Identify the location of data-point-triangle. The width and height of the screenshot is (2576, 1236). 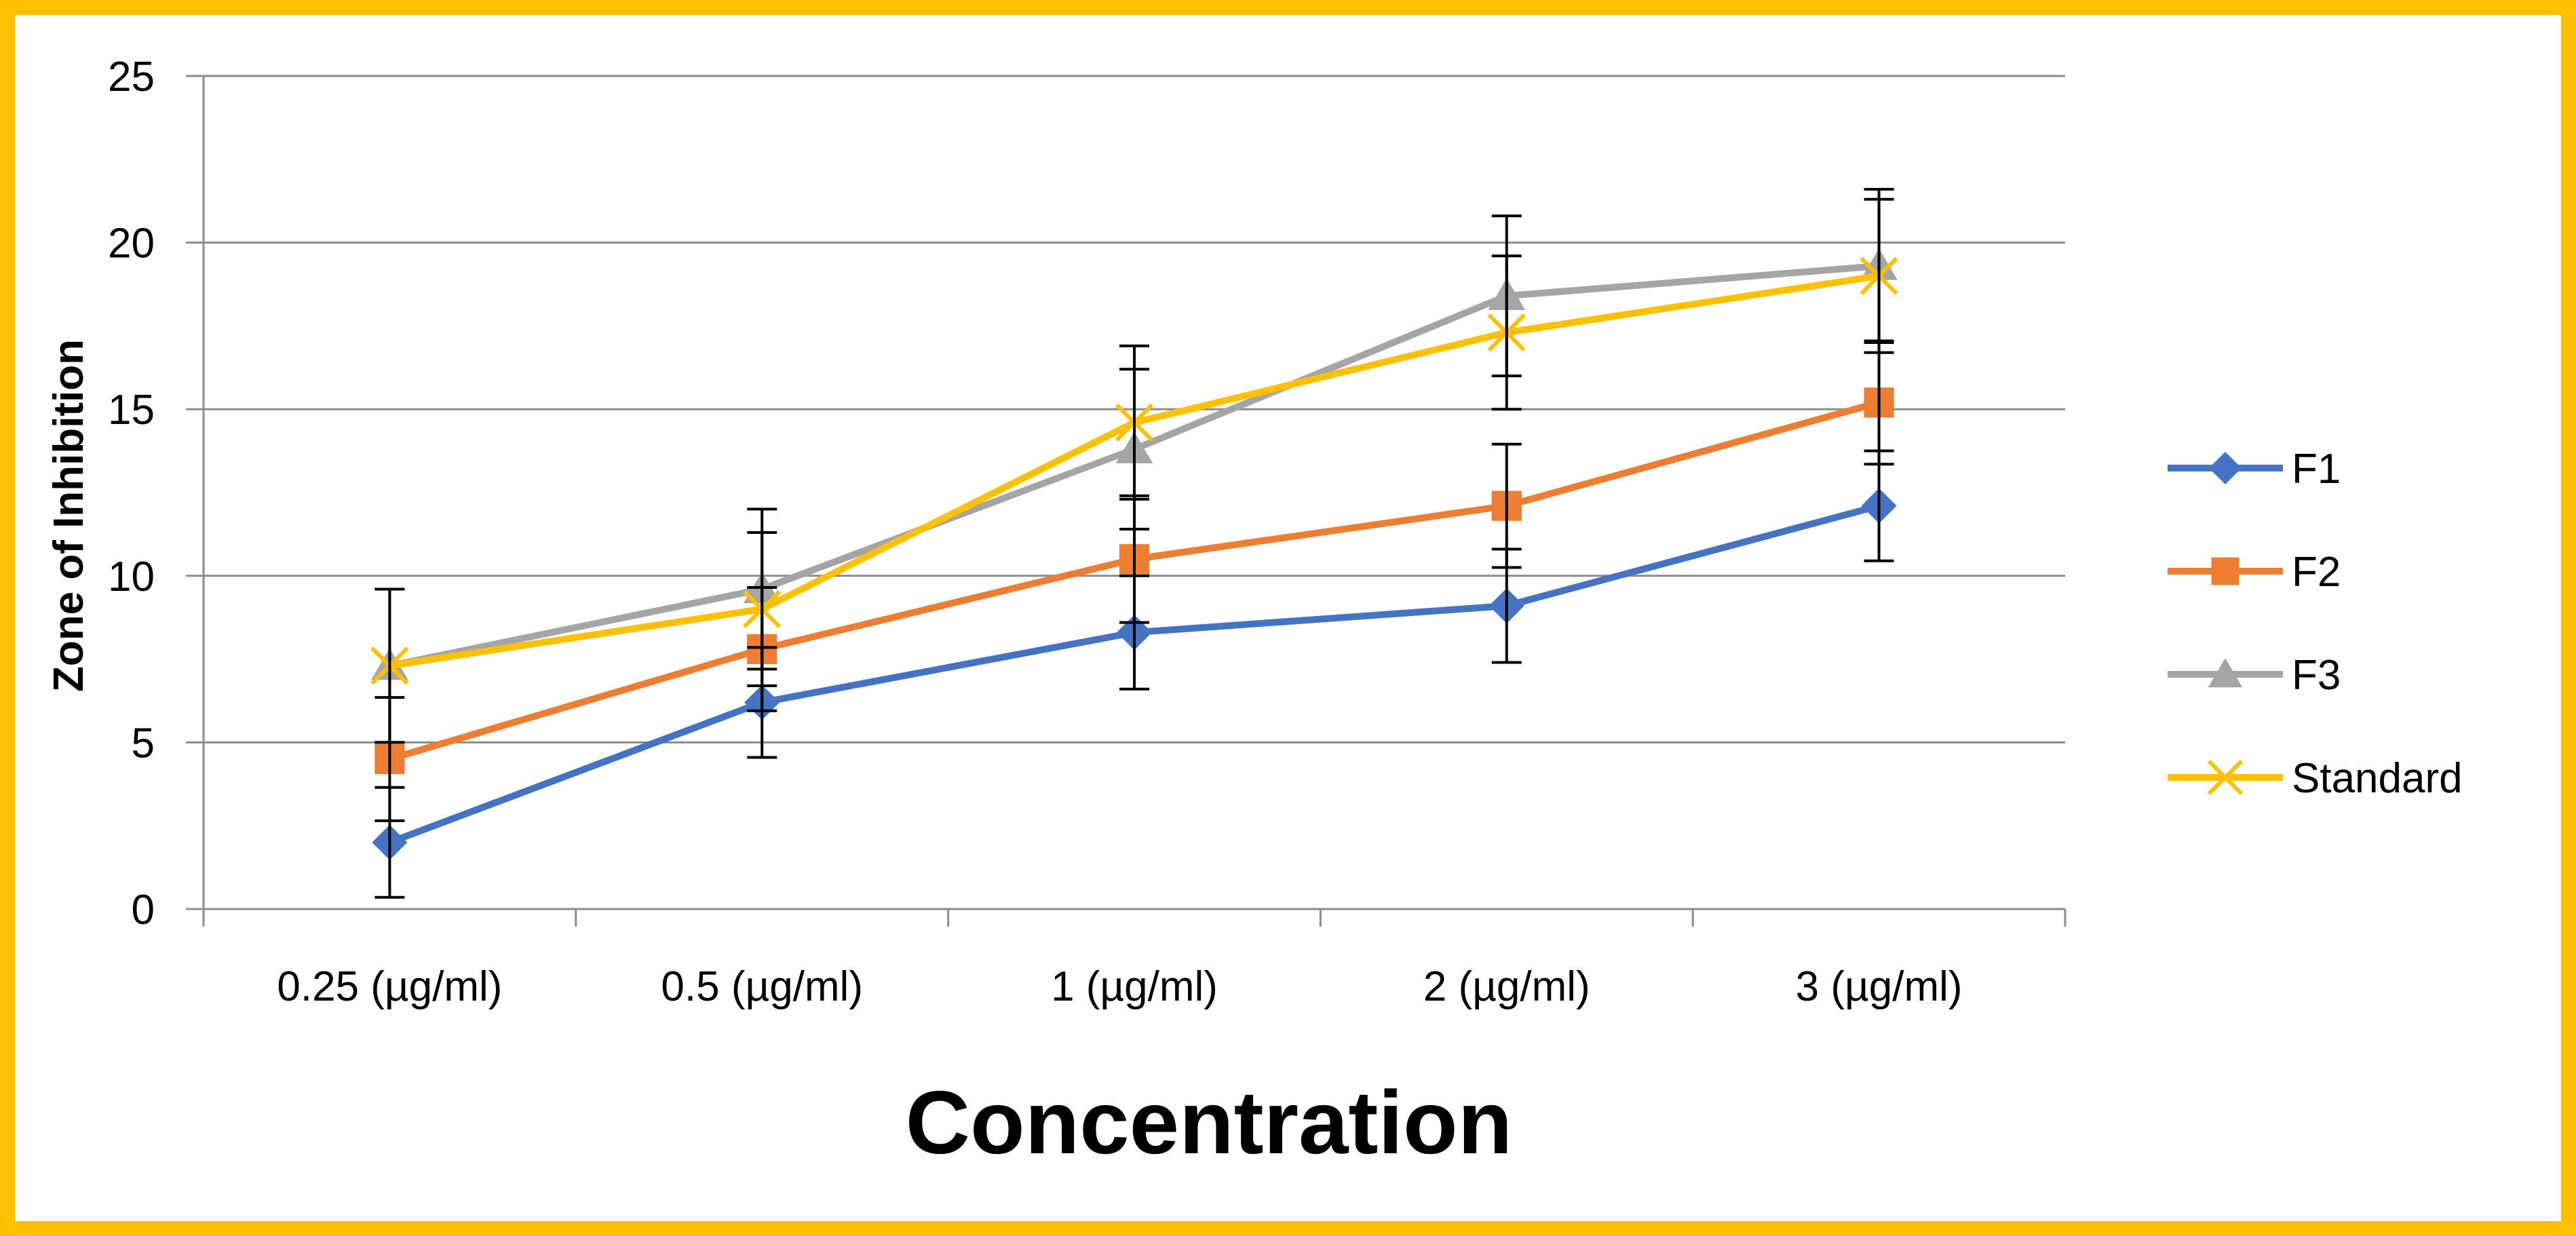
(2225, 673).